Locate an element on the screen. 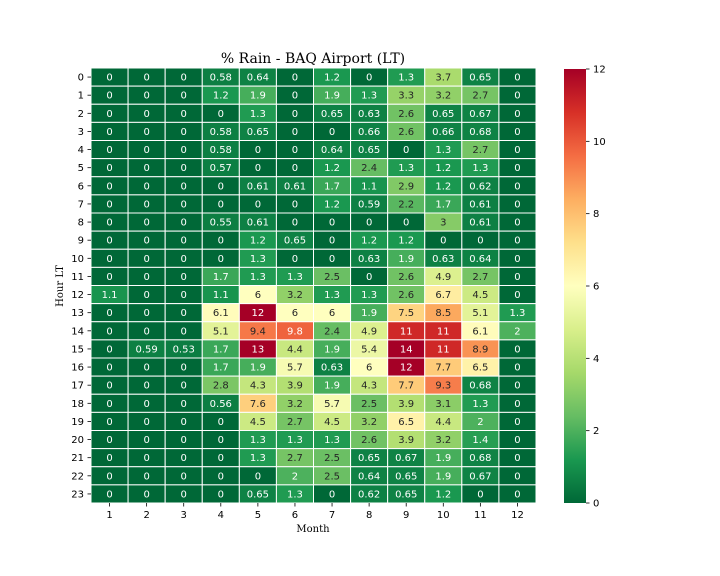 The width and height of the screenshot is (720, 576). cell-value-label: 7.7 is located at coordinates (406, 386).